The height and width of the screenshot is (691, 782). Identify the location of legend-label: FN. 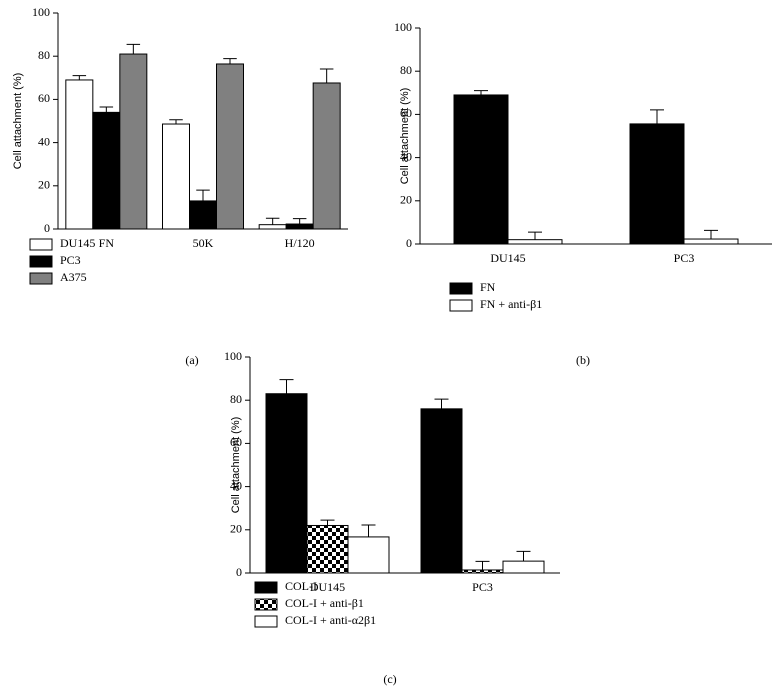
(488, 287).